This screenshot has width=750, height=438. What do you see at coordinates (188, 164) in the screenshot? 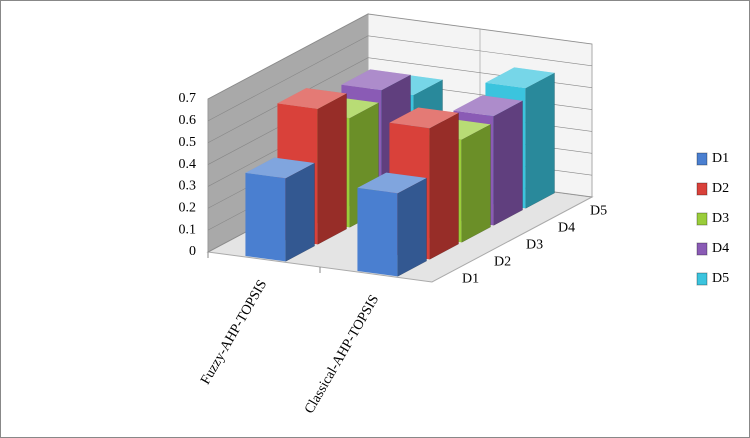
I see `y-tick-label: 0.4` at bounding box center [188, 164].